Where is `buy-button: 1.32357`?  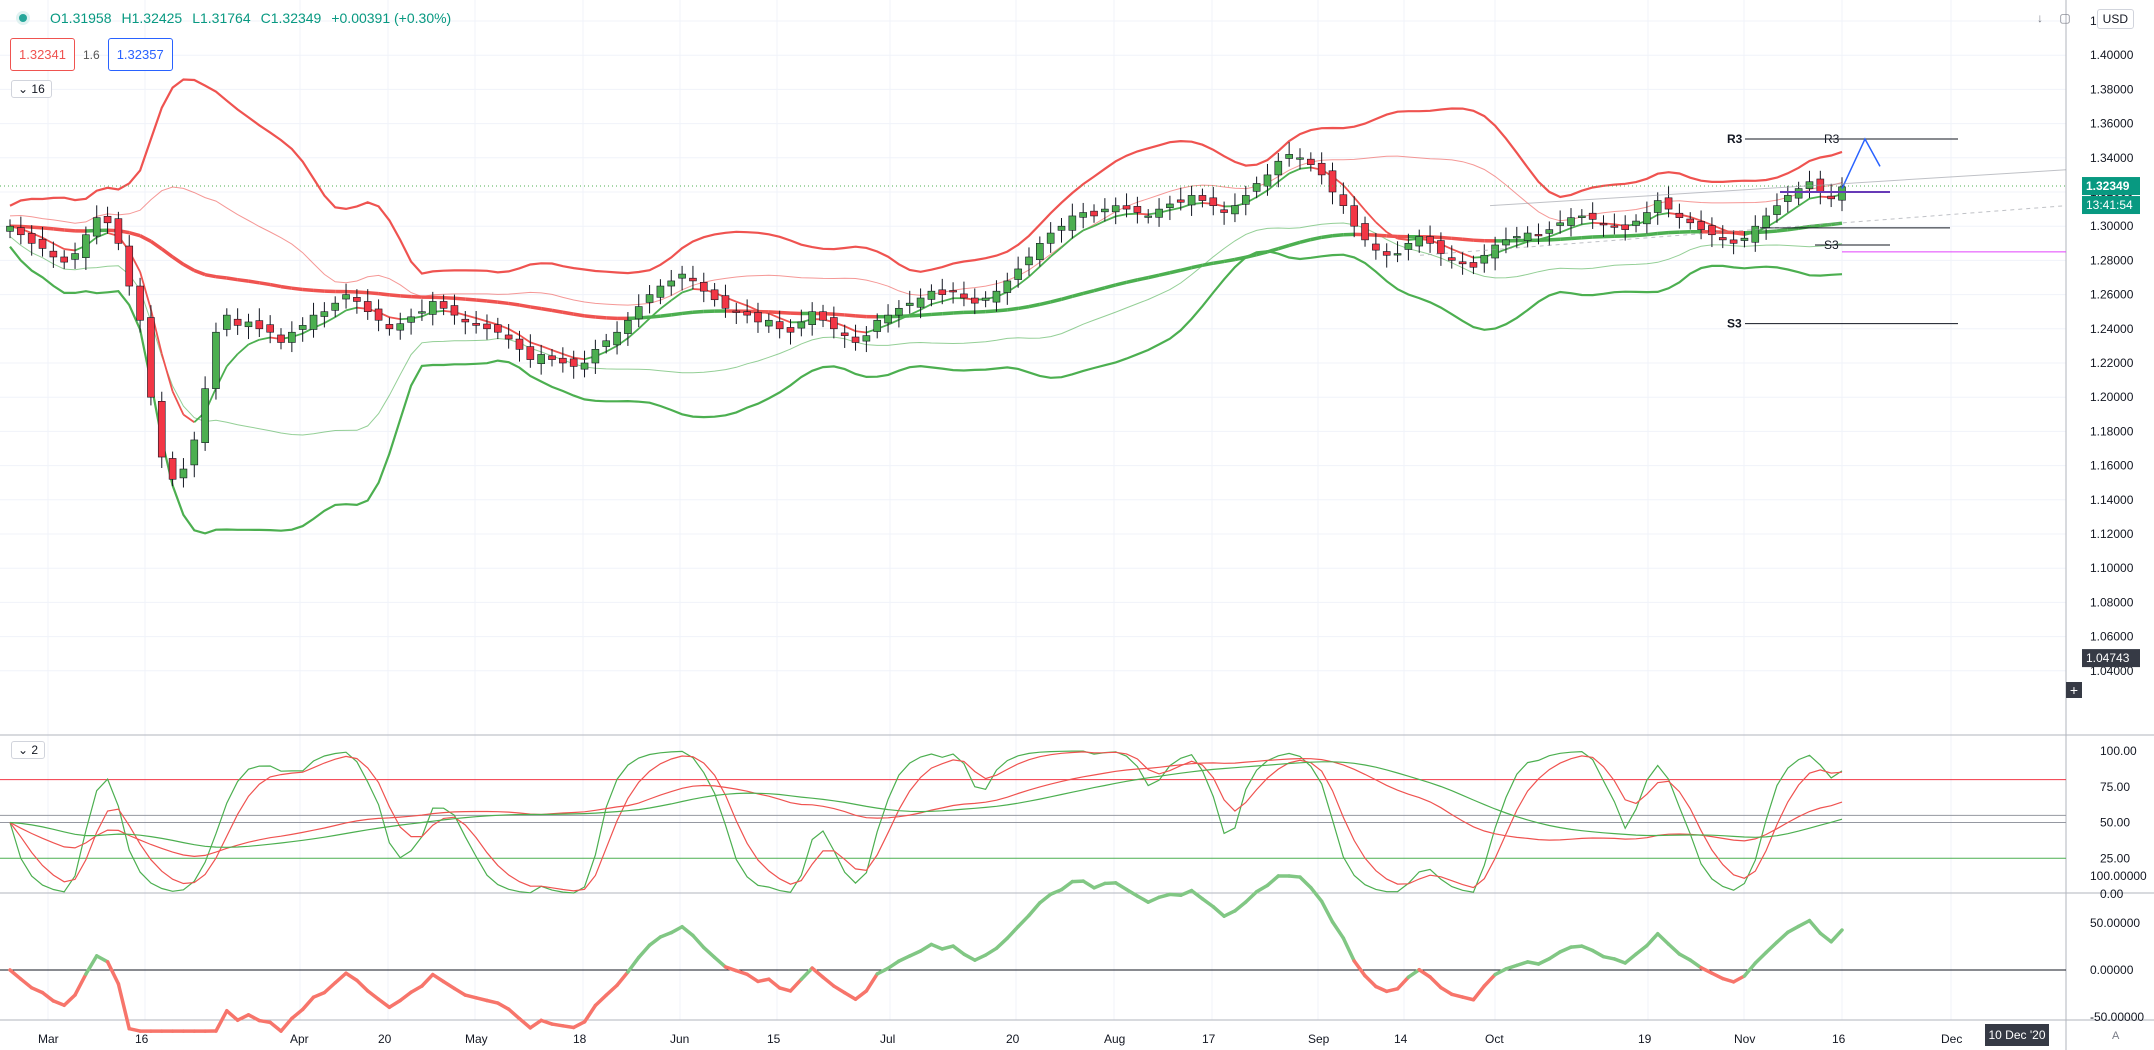
buy-button: 1.32357 is located at coordinates (140, 54).